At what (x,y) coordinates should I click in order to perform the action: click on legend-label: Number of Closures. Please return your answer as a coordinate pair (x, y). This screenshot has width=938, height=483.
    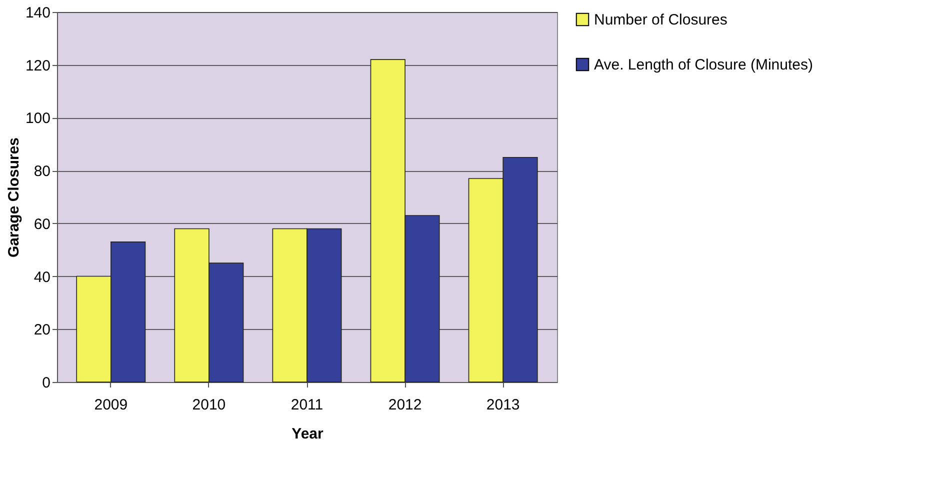
    Looking at the image, I should click on (661, 20).